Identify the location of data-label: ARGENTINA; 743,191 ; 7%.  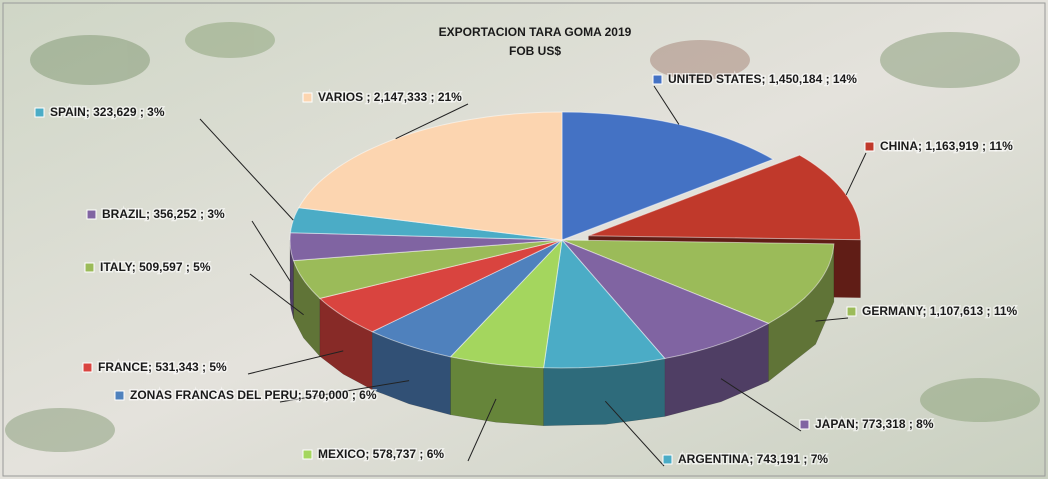
(753, 459).